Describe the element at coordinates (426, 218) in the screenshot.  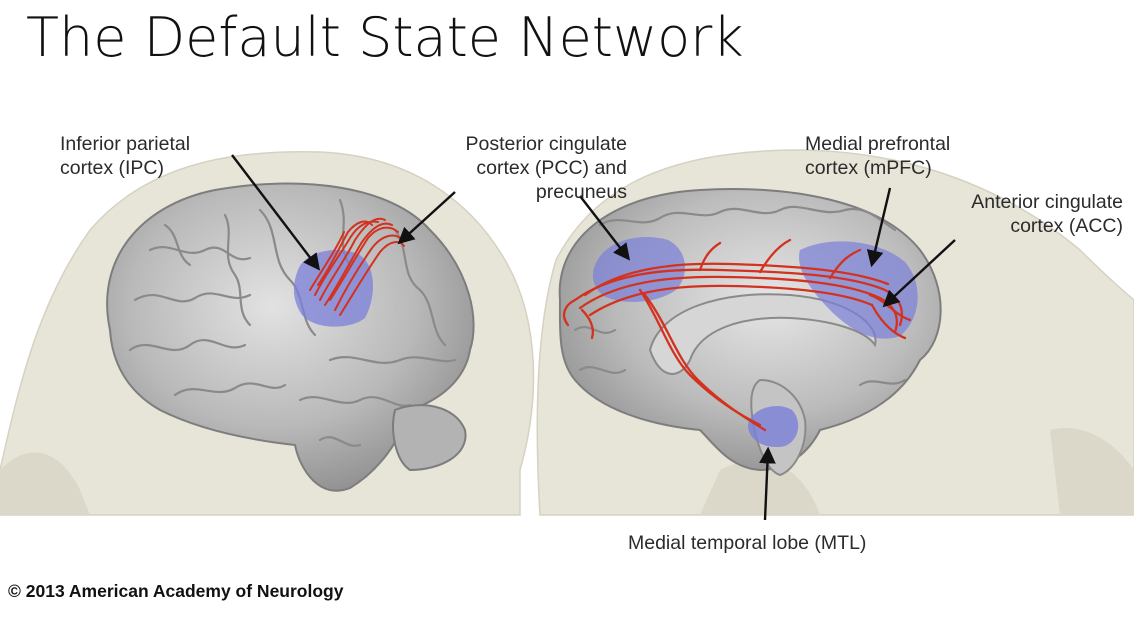
I see `pcc-arrow-icon-left` at that location.